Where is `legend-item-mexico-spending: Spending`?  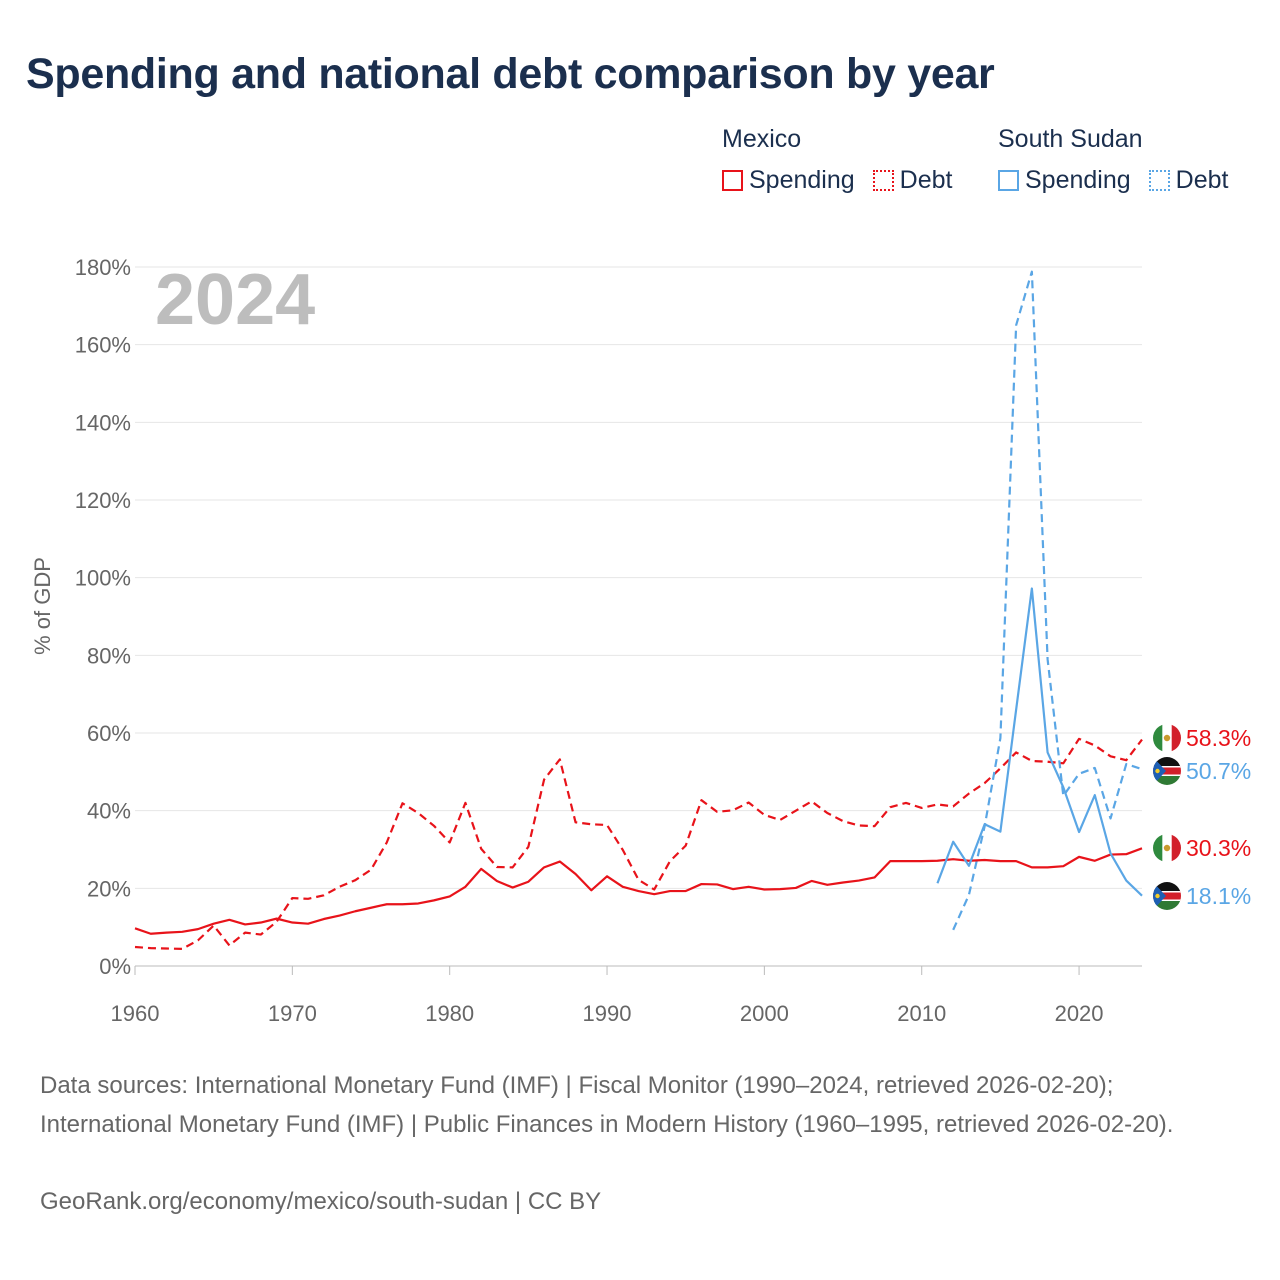
legend-item-mexico-spending: Spending is located at coordinates (788, 180).